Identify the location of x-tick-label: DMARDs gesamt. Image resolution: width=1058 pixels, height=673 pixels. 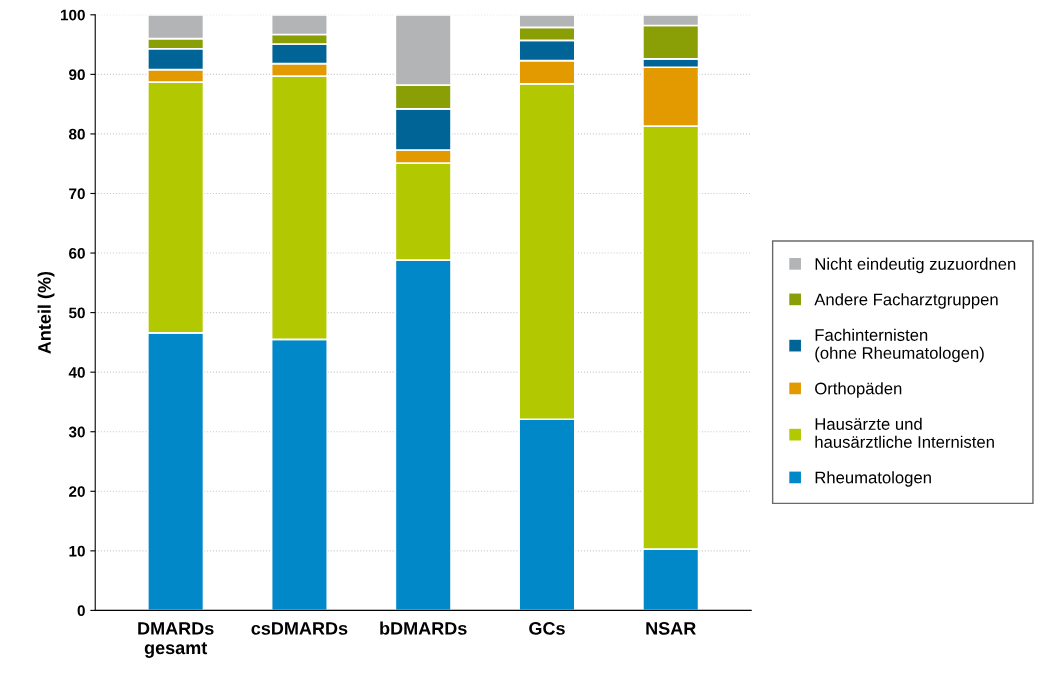
(176, 640).